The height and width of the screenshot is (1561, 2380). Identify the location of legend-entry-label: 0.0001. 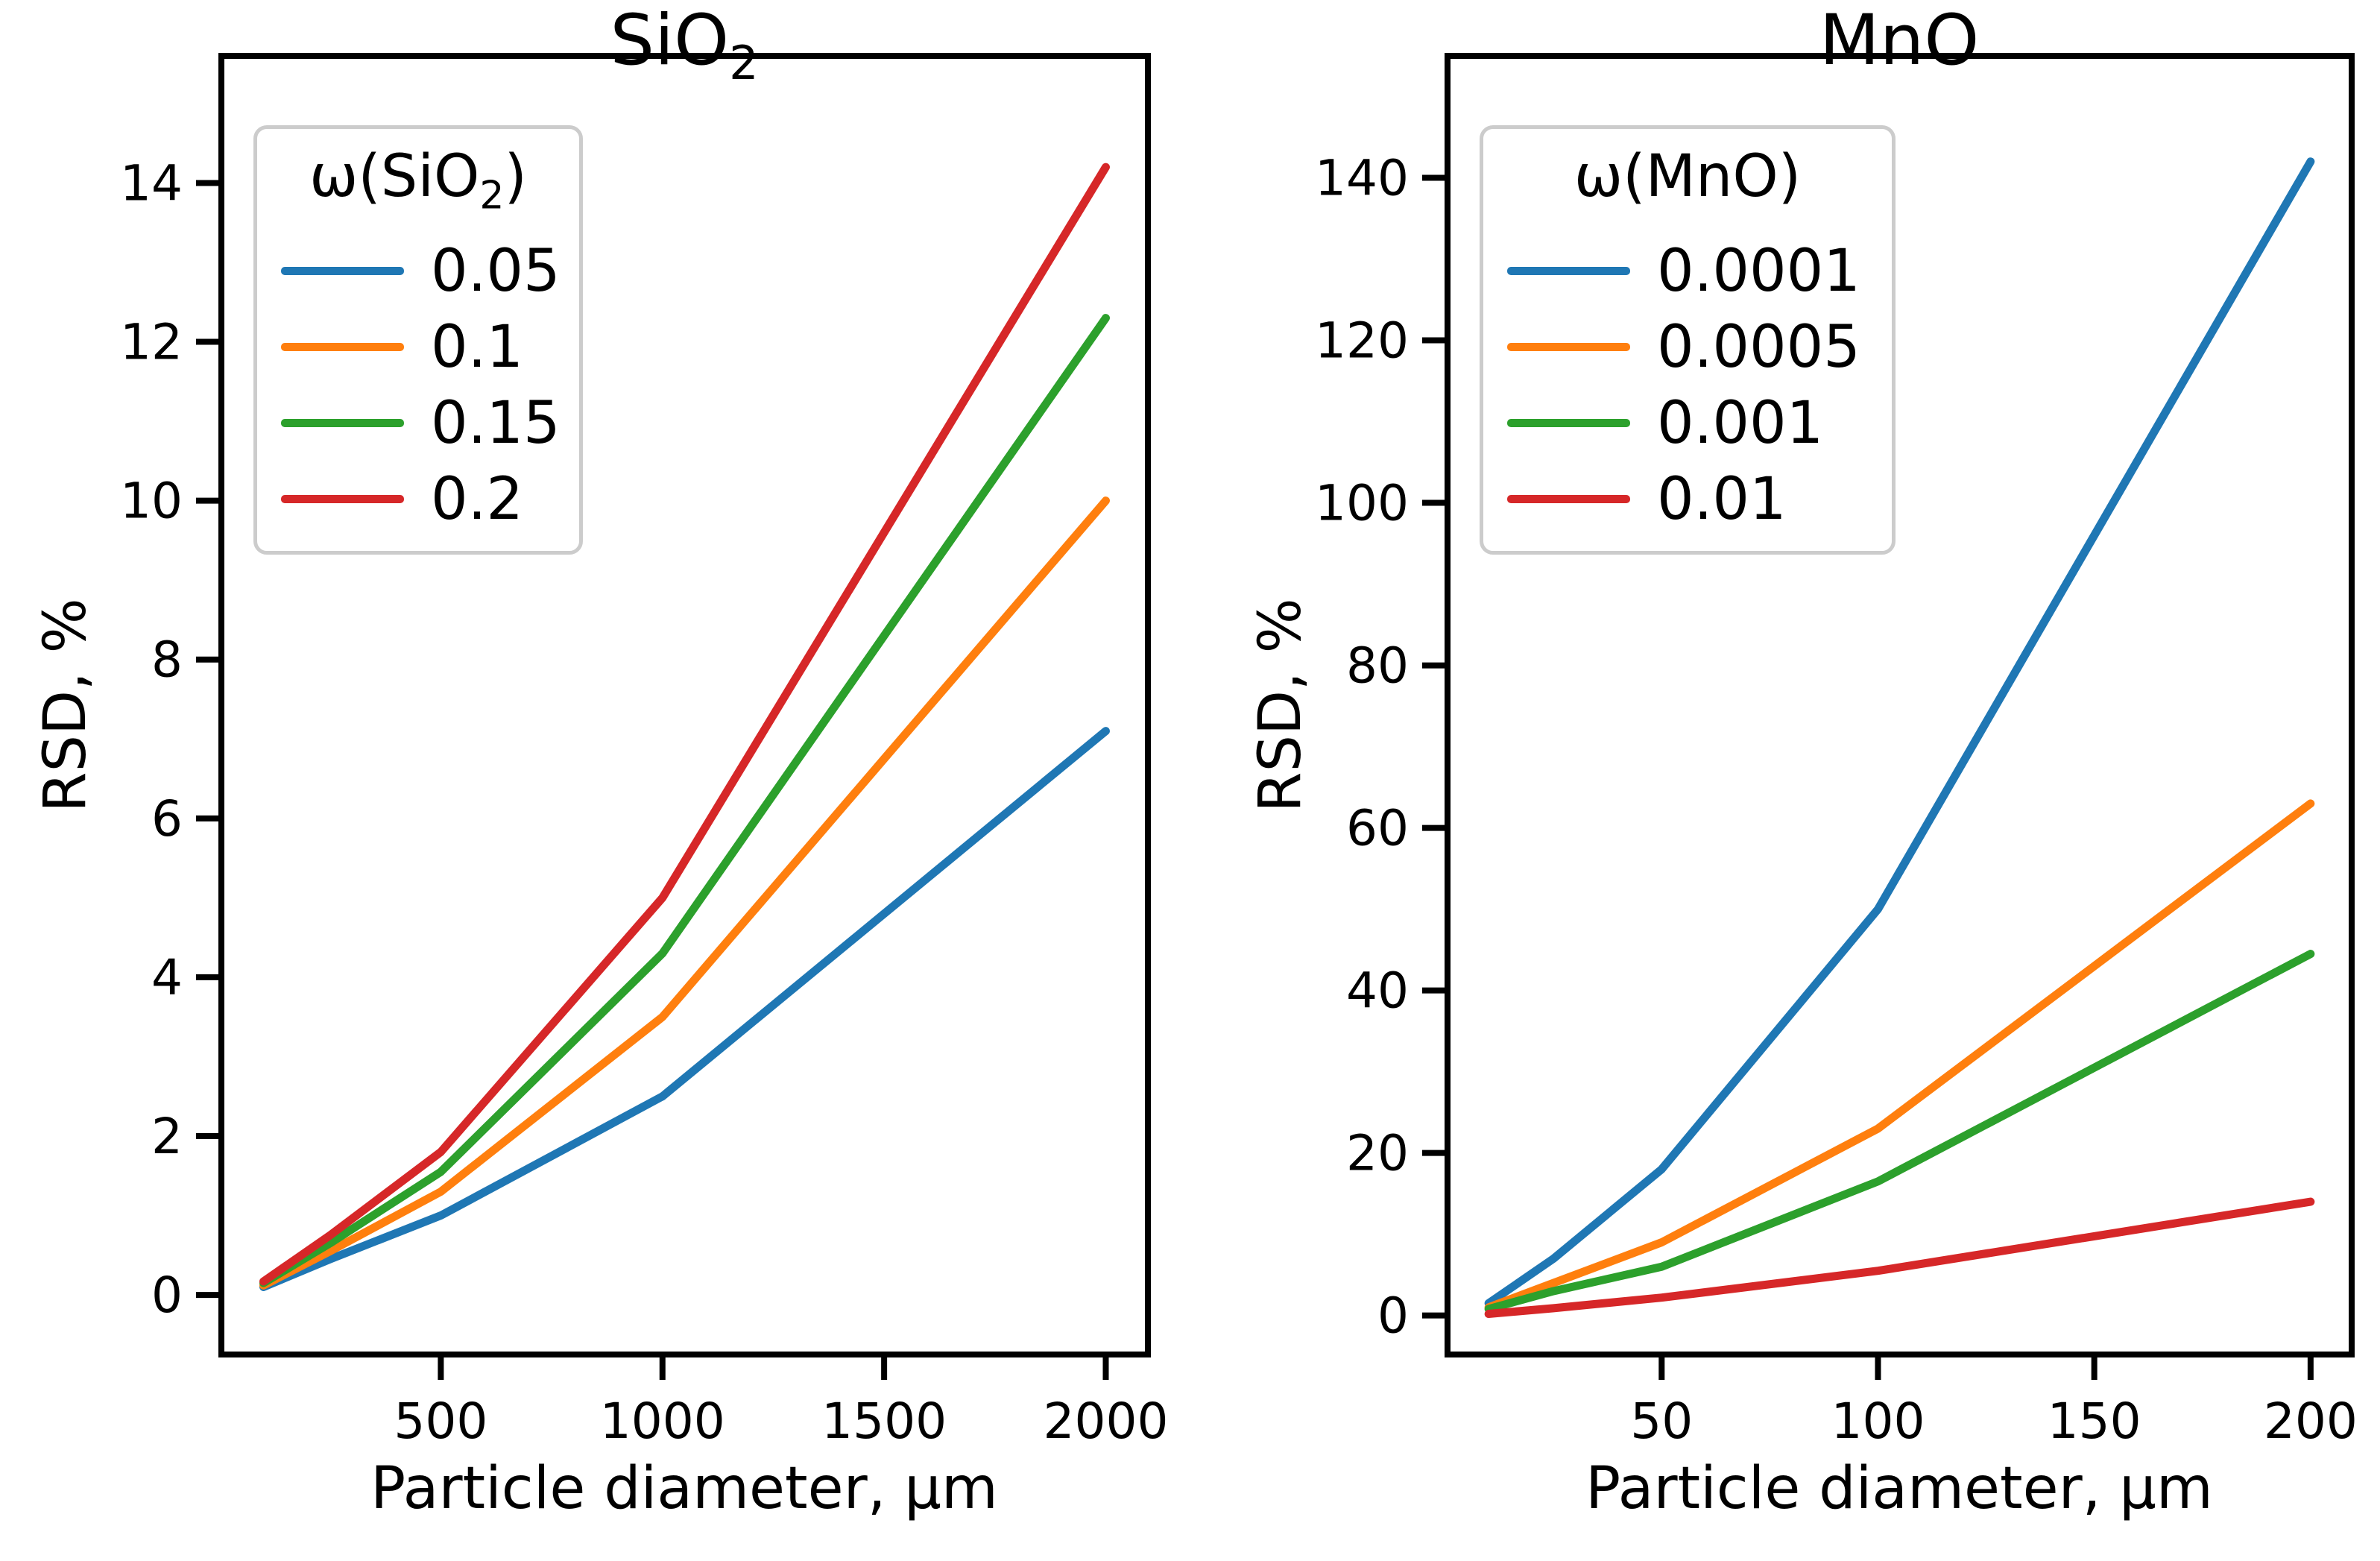
(1758, 271).